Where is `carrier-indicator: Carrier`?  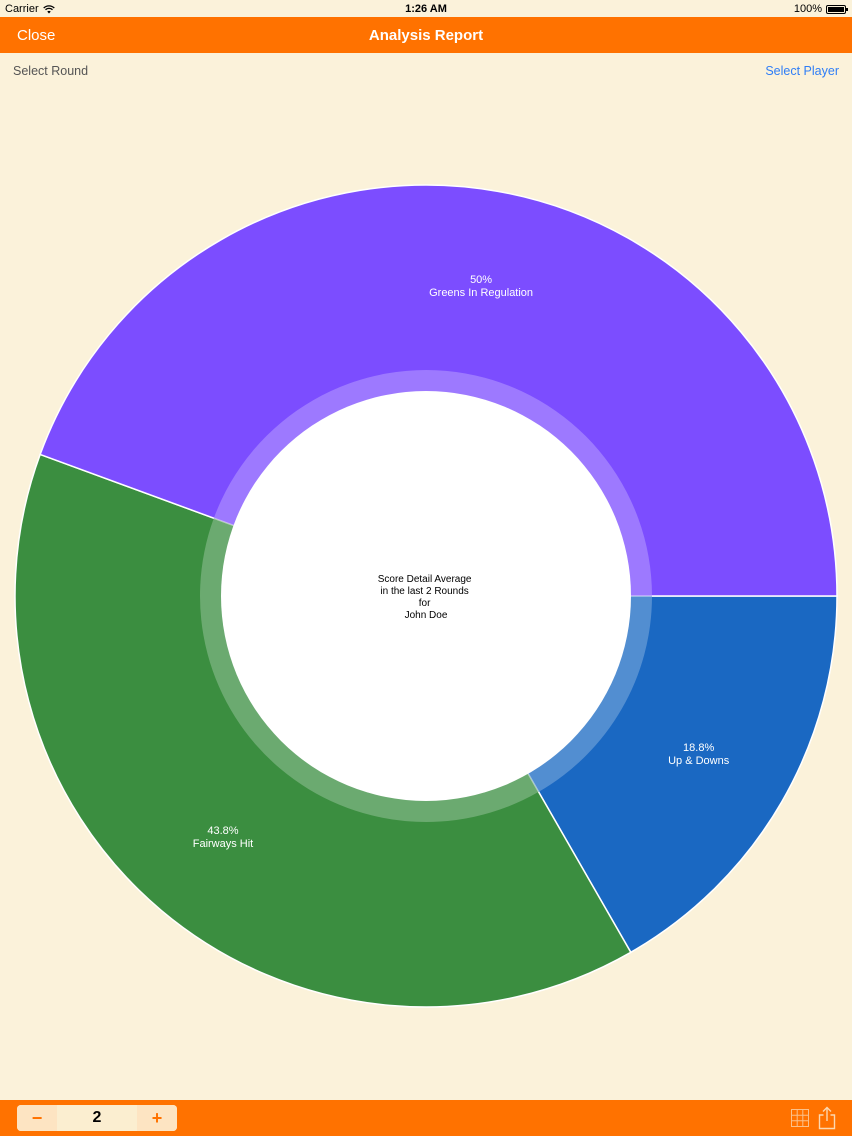
carrier-indicator: Carrier is located at coordinates (30, 9).